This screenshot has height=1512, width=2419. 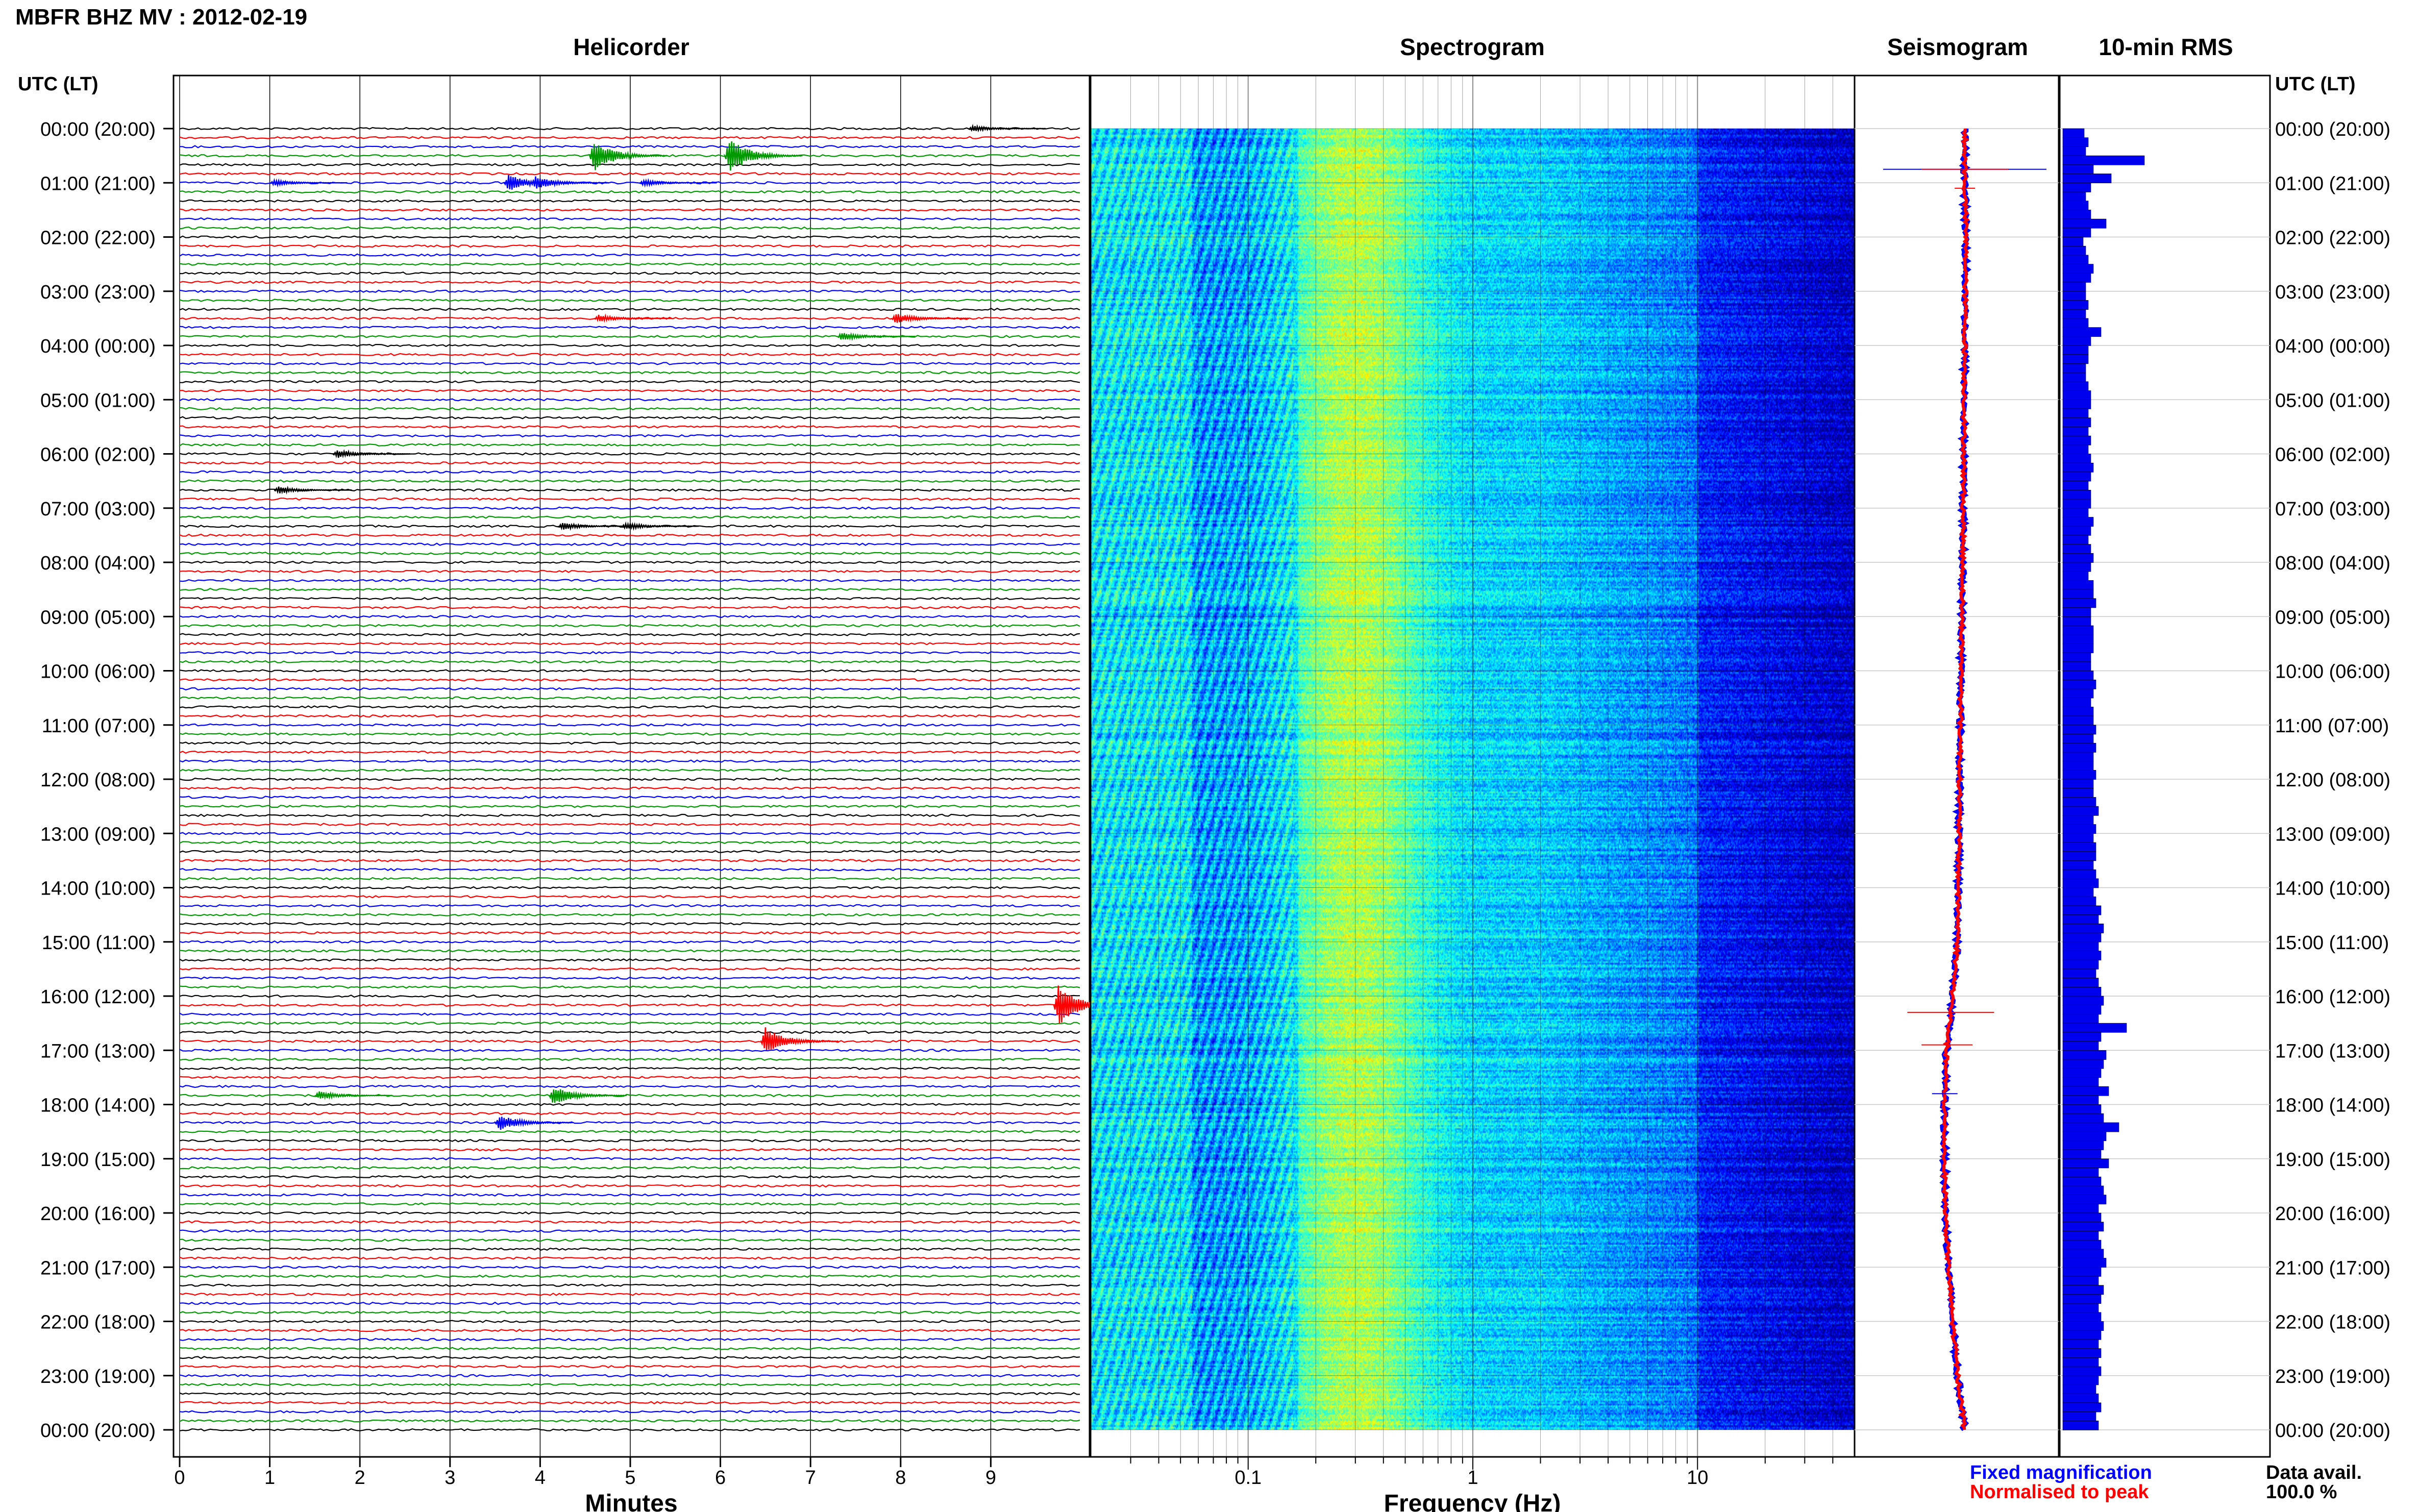 What do you see at coordinates (98, 617) in the screenshot?
I see `time-tick-label-left: 09:00 (05:00)` at bounding box center [98, 617].